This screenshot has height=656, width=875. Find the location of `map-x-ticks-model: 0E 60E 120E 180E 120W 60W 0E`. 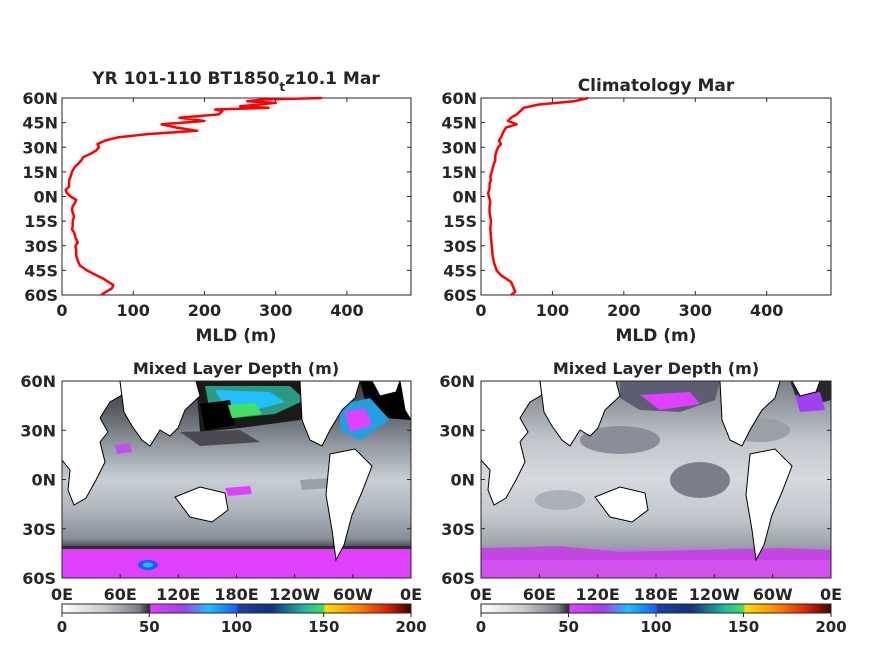

map-x-ticks-model: 0E 60E 120E 180E 120W 60W 0E is located at coordinates (236, 589).